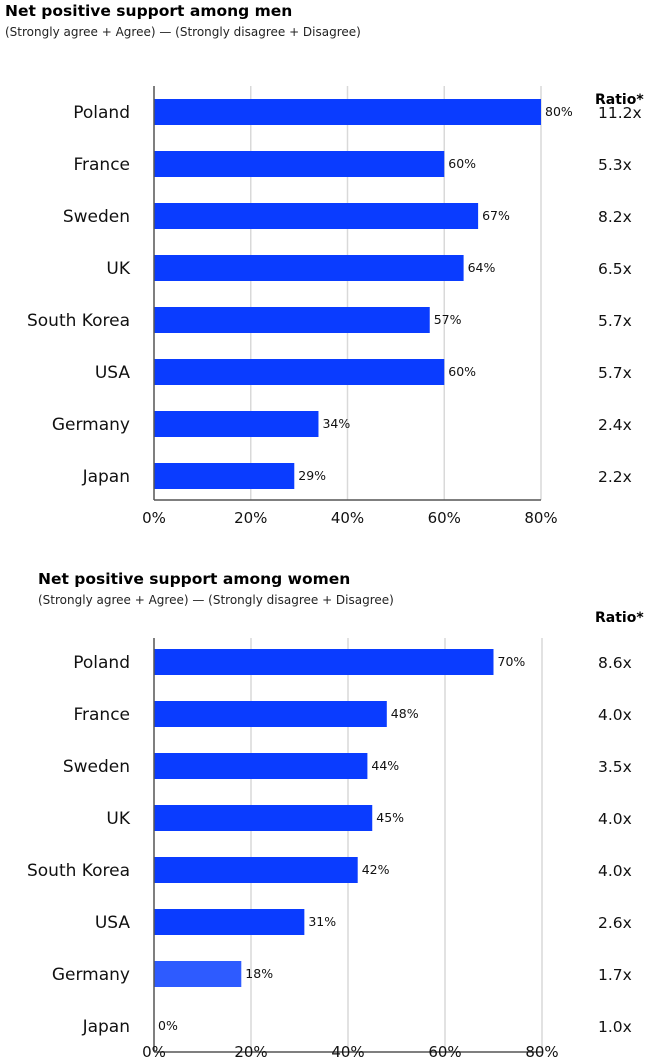  What do you see at coordinates (615, 477) in the screenshot?
I see `ratio-value: 2.2x` at bounding box center [615, 477].